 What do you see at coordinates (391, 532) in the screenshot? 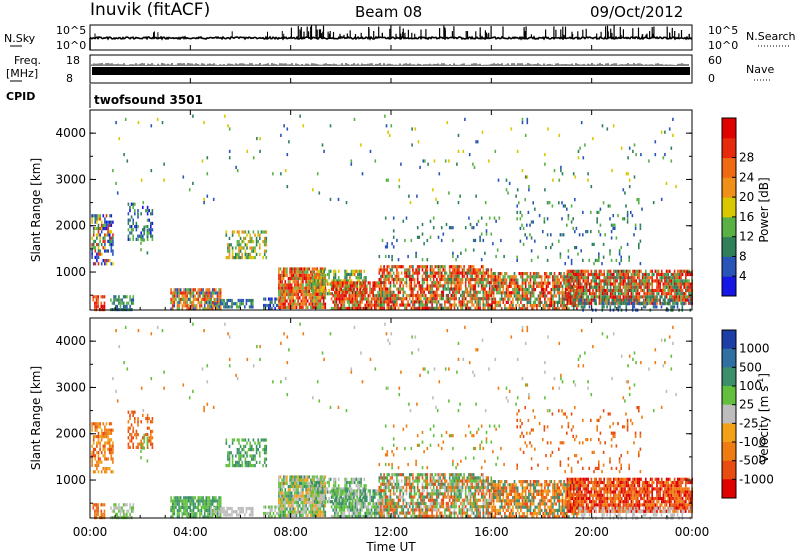
I see `time-tick-label: 12:00` at bounding box center [391, 532].